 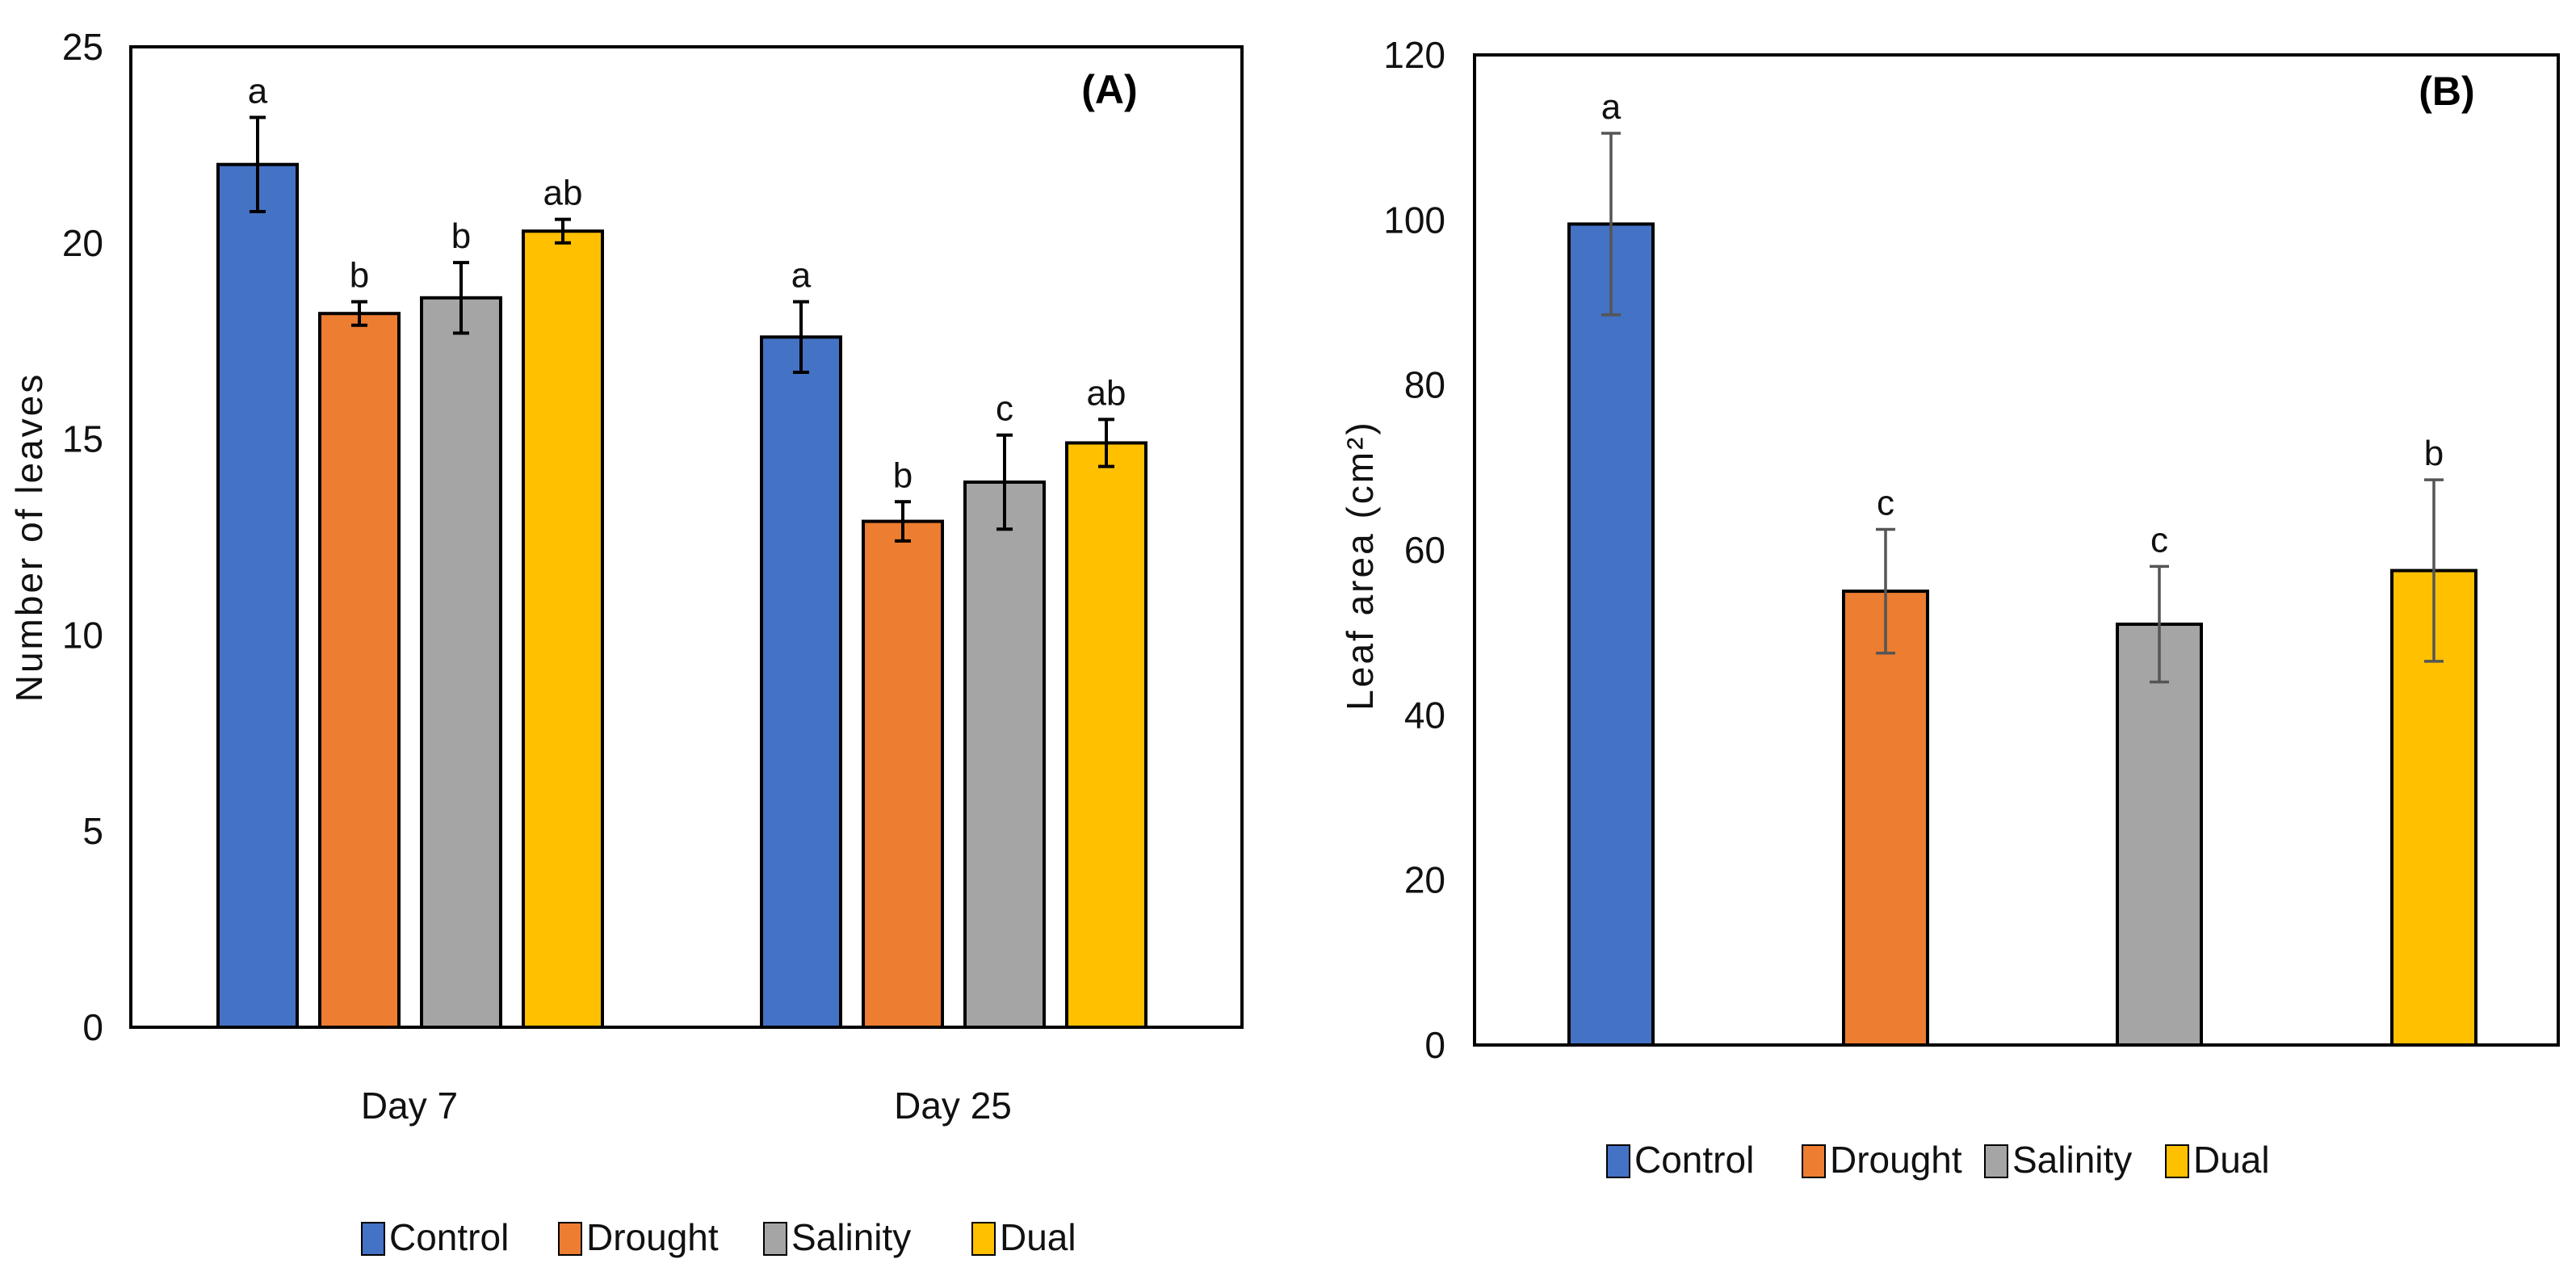 I want to click on y-tick-label: 5, so click(x=92, y=831).